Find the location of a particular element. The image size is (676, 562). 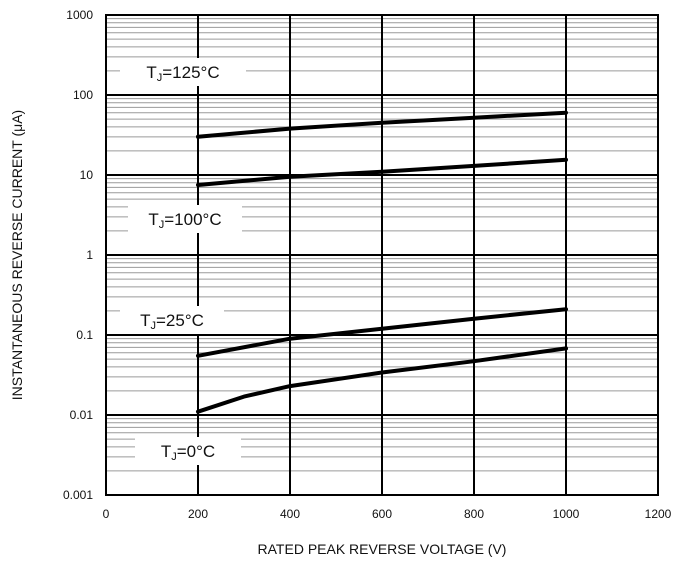

x-tick-label: 1000 is located at coordinates (566, 514).